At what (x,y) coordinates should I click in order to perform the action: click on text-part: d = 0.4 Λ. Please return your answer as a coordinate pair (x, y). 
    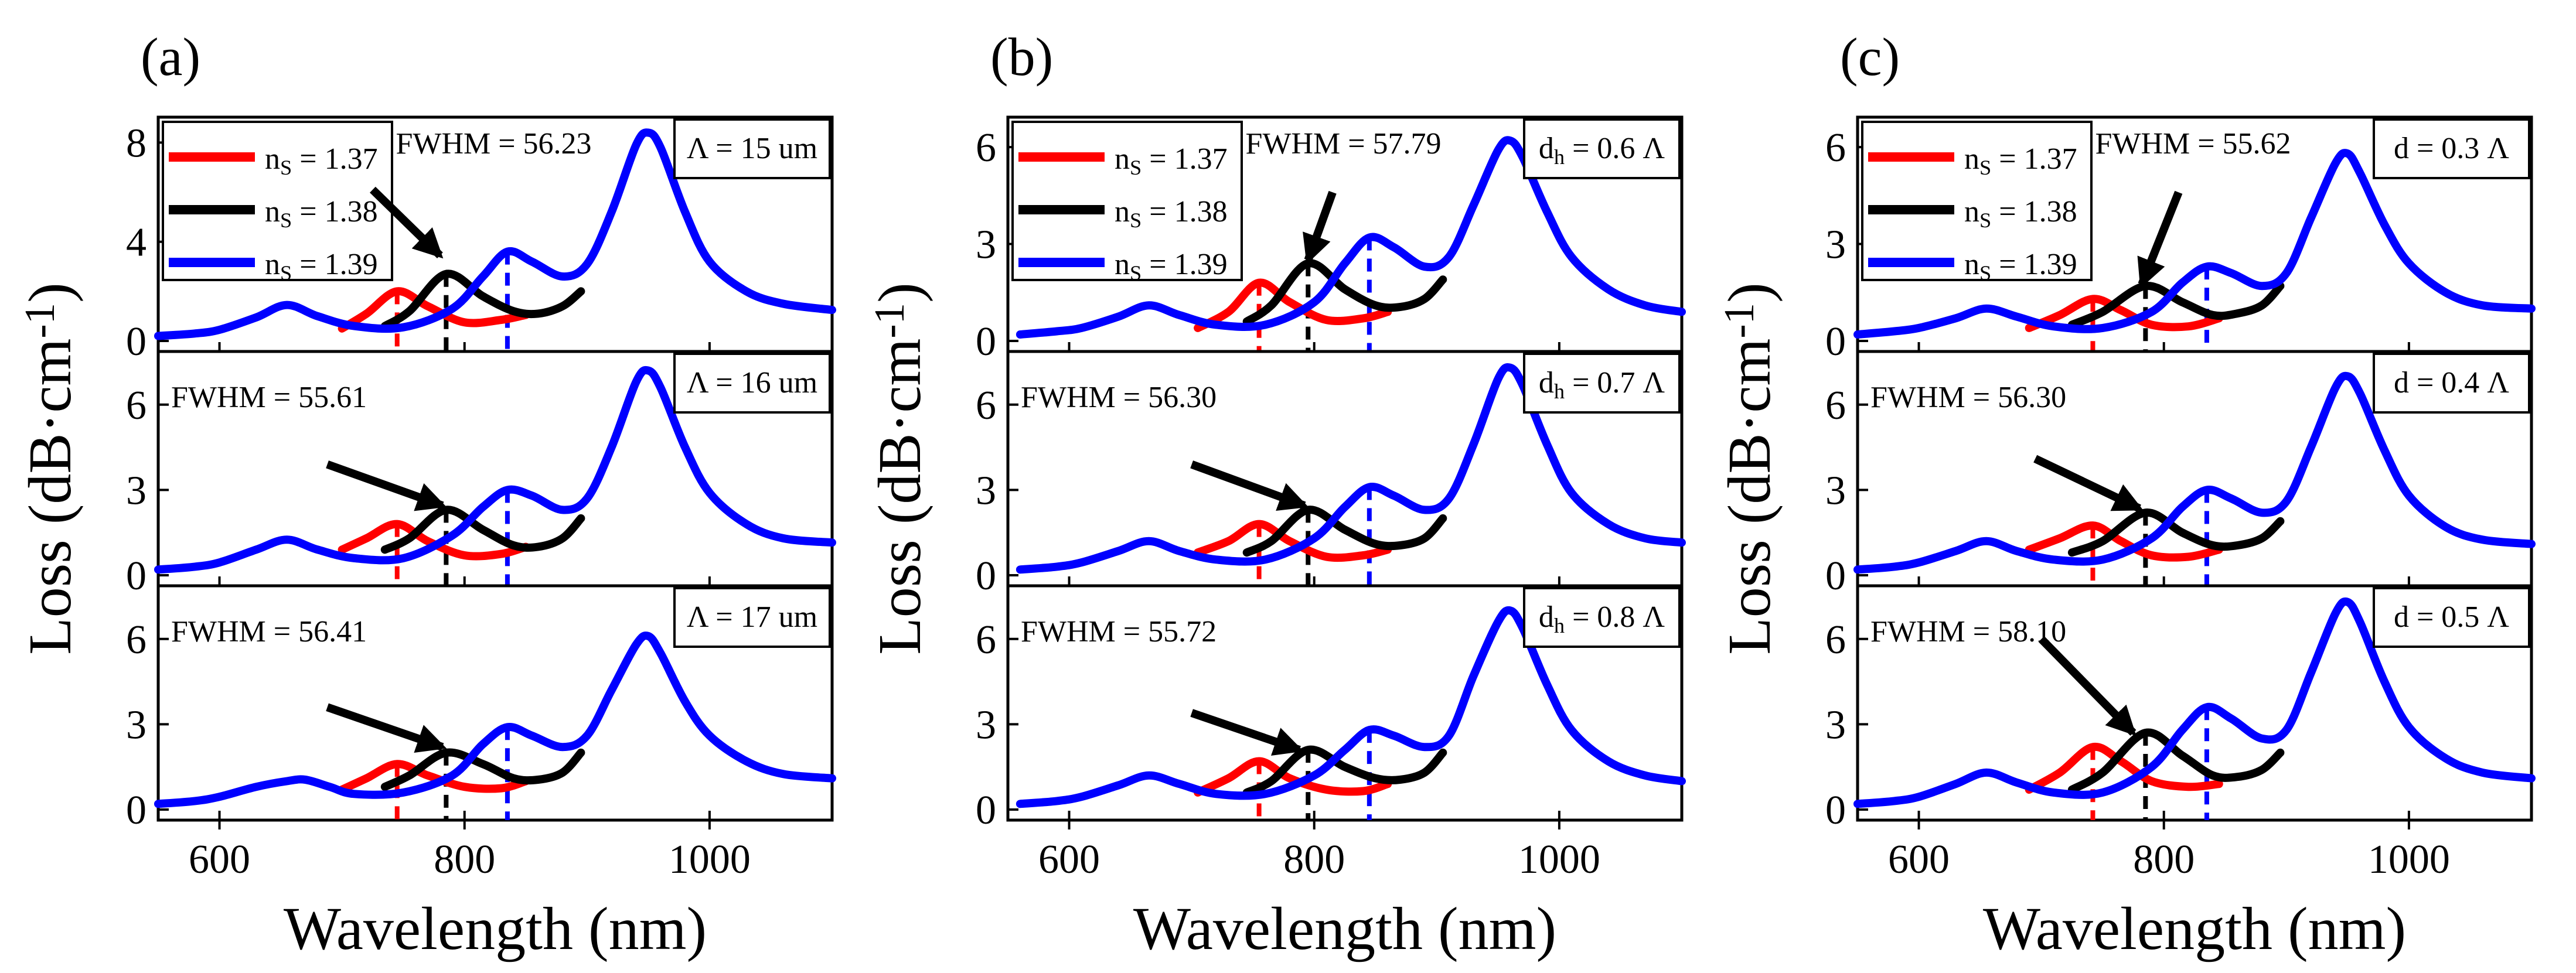
    Looking at the image, I should click on (2451, 383).